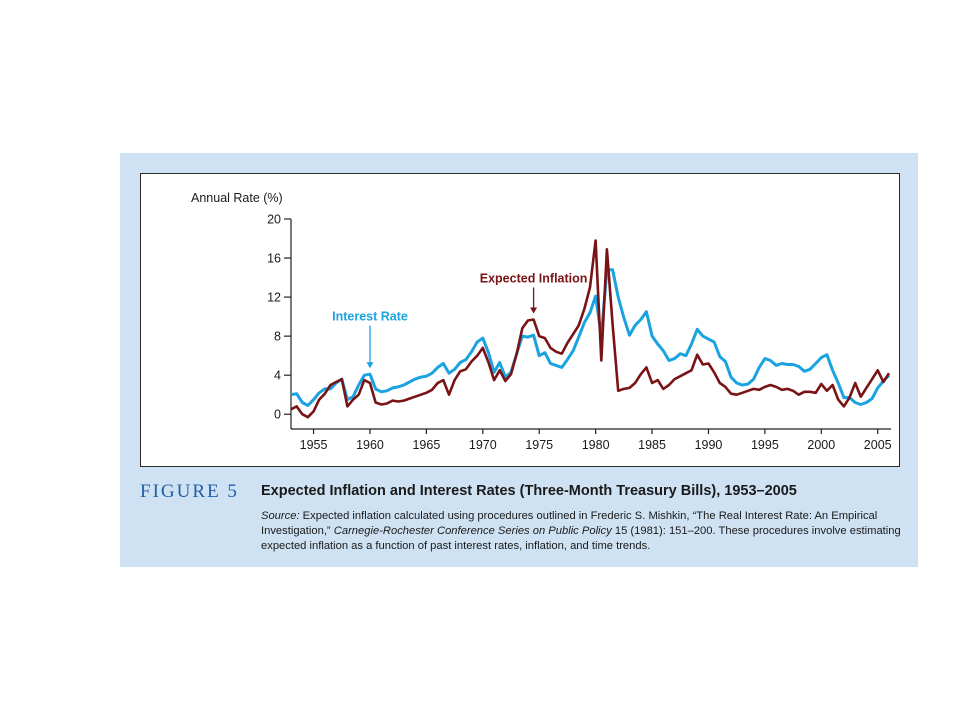 The width and height of the screenshot is (960, 720). Describe the element at coordinates (878, 445) in the screenshot. I see `x-tick-label: 2005` at that location.